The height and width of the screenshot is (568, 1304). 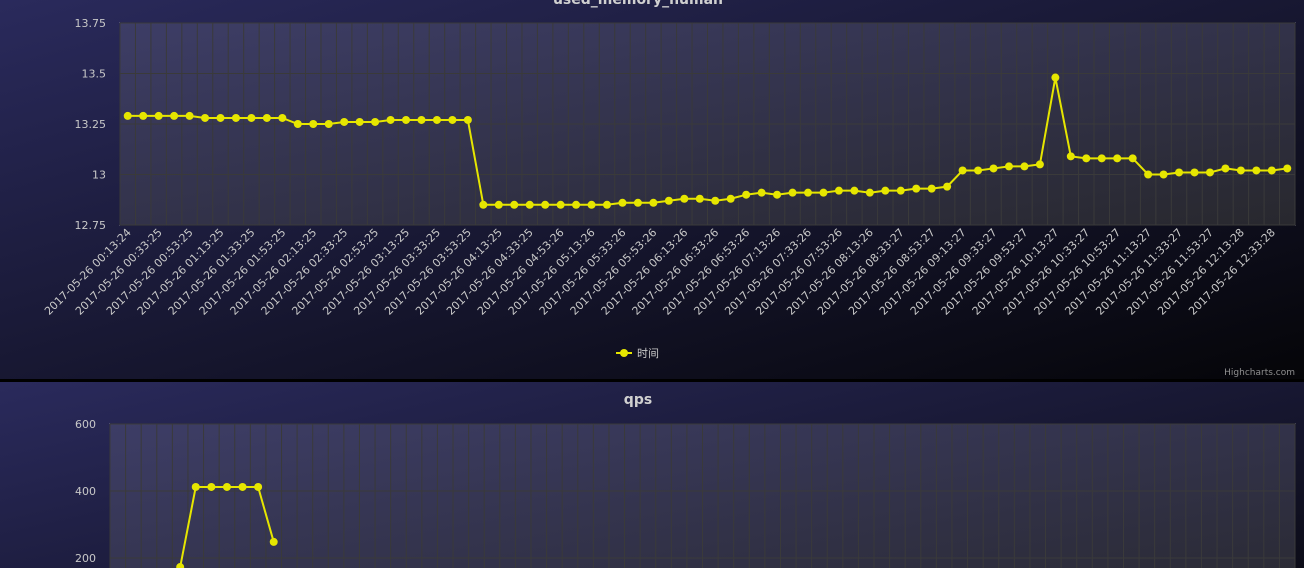 I want to click on chart-title: used_memory_human, so click(x=638, y=4).